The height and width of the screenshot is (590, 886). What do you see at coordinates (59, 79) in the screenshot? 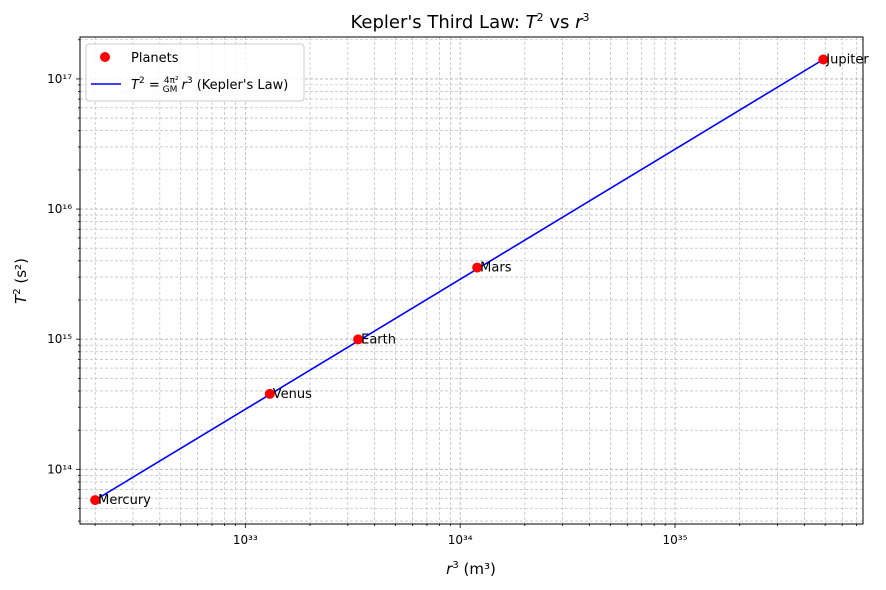
I see `y-tick-label: 10¹⁷` at bounding box center [59, 79].